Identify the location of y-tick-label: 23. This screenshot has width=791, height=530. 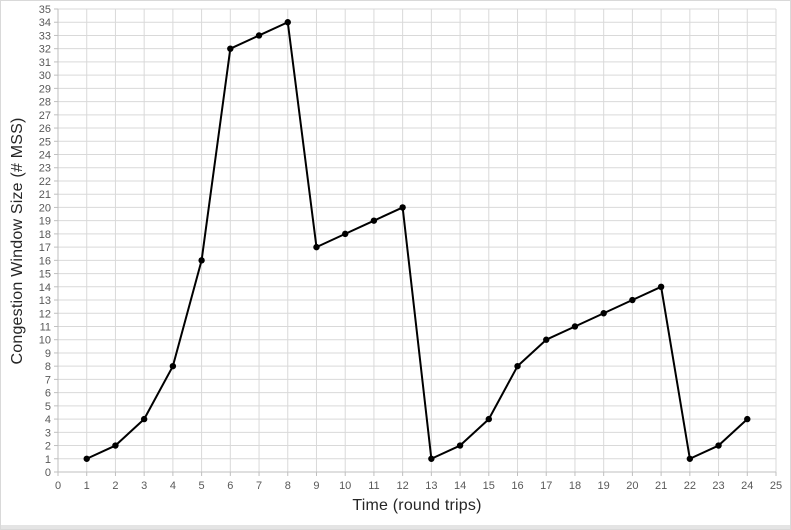
(45, 169).